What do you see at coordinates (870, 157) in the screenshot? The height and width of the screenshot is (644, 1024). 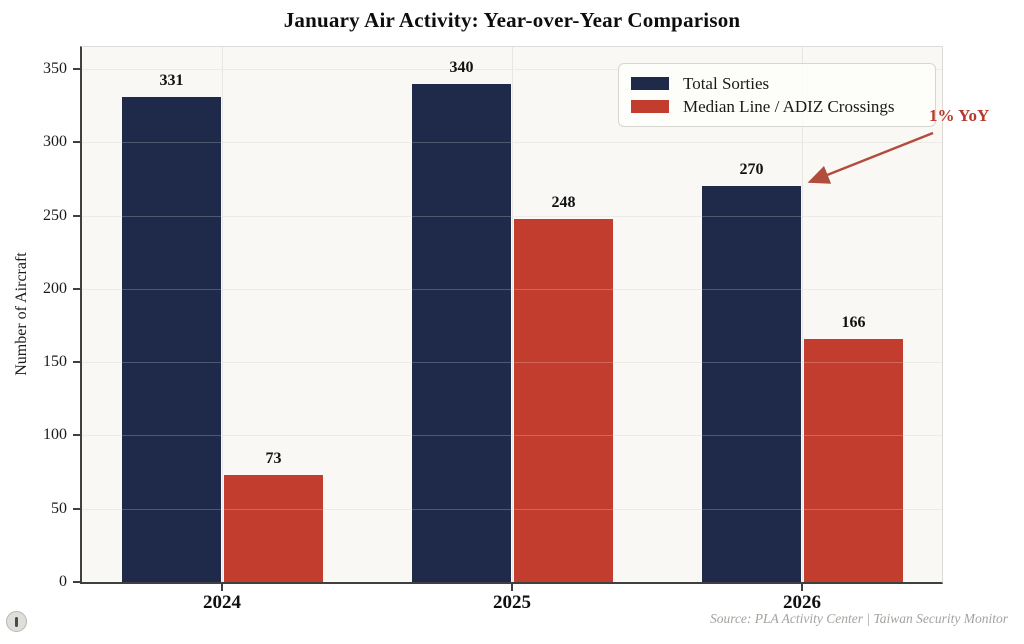 I see `annotation-arrow-icon` at bounding box center [870, 157].